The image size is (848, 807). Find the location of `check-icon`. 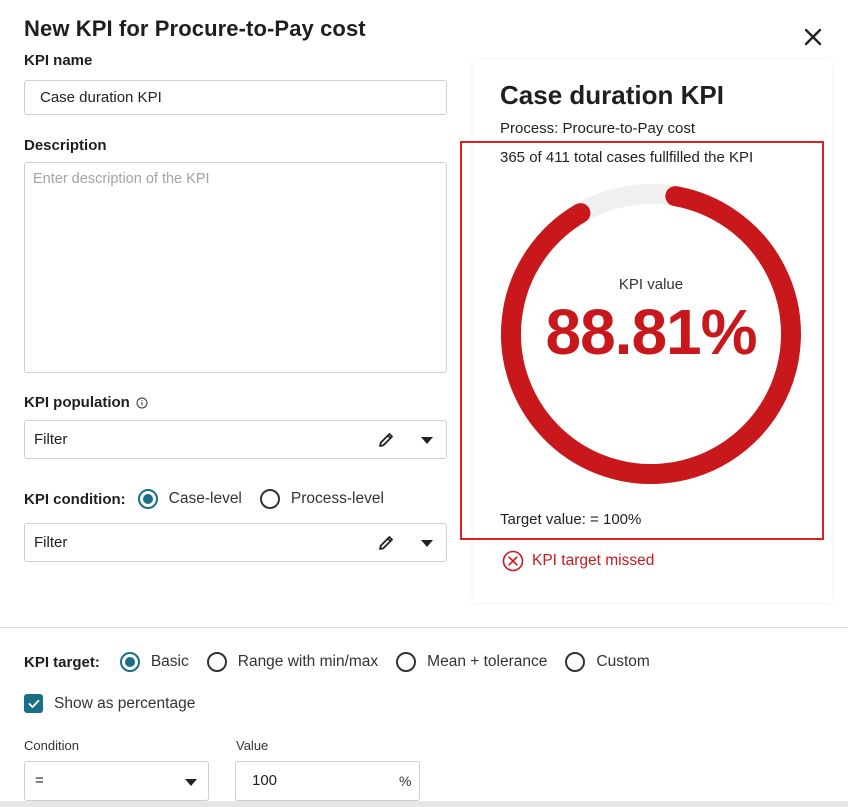

check-icon is located at coordinates (33, 703).